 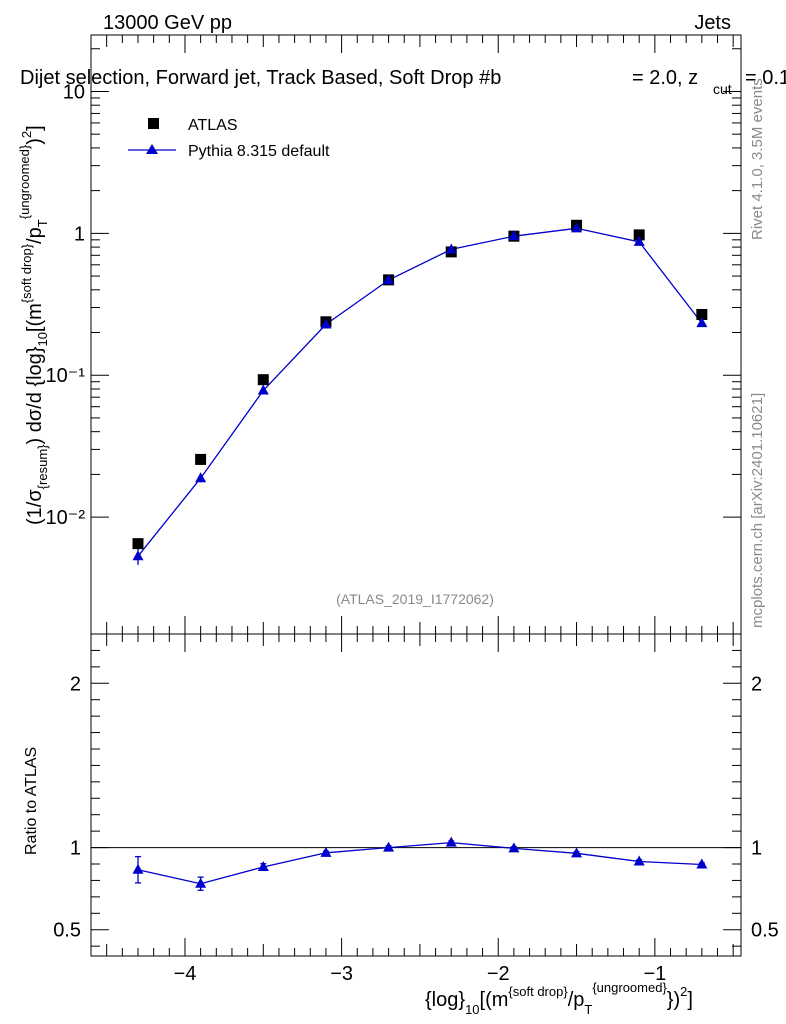 What do you see at coordinates (35, 395) in the screenshot?
I see `ylabel-part-b: ) dσ/d {log}` at bounding box center [35, 395].